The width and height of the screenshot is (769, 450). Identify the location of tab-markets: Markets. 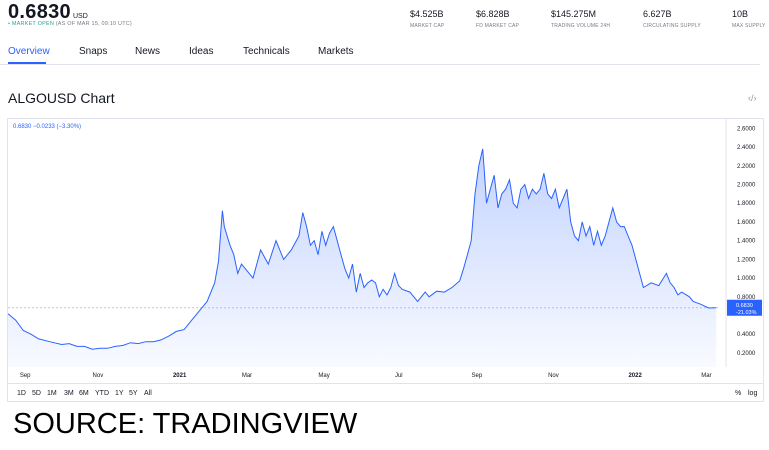
(336, 51).